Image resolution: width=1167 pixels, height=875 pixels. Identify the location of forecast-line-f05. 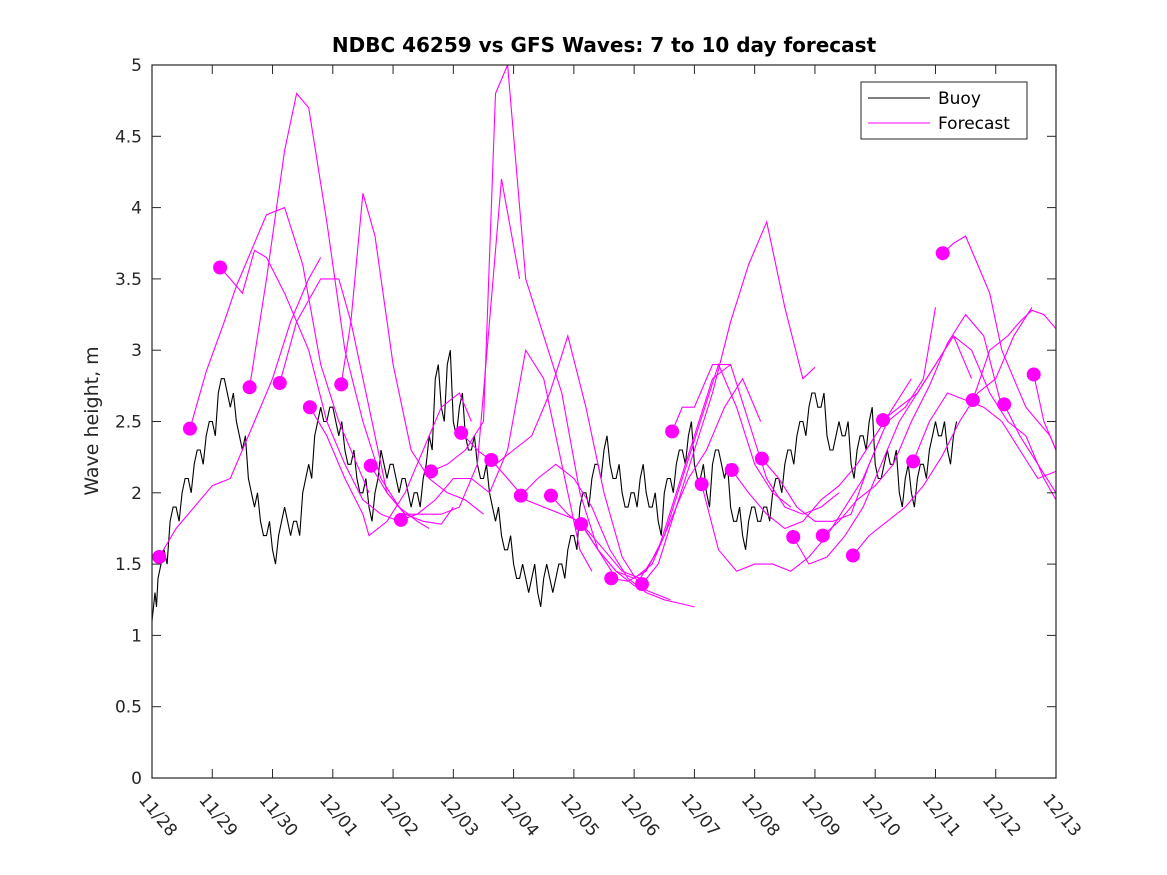
(366, 401).